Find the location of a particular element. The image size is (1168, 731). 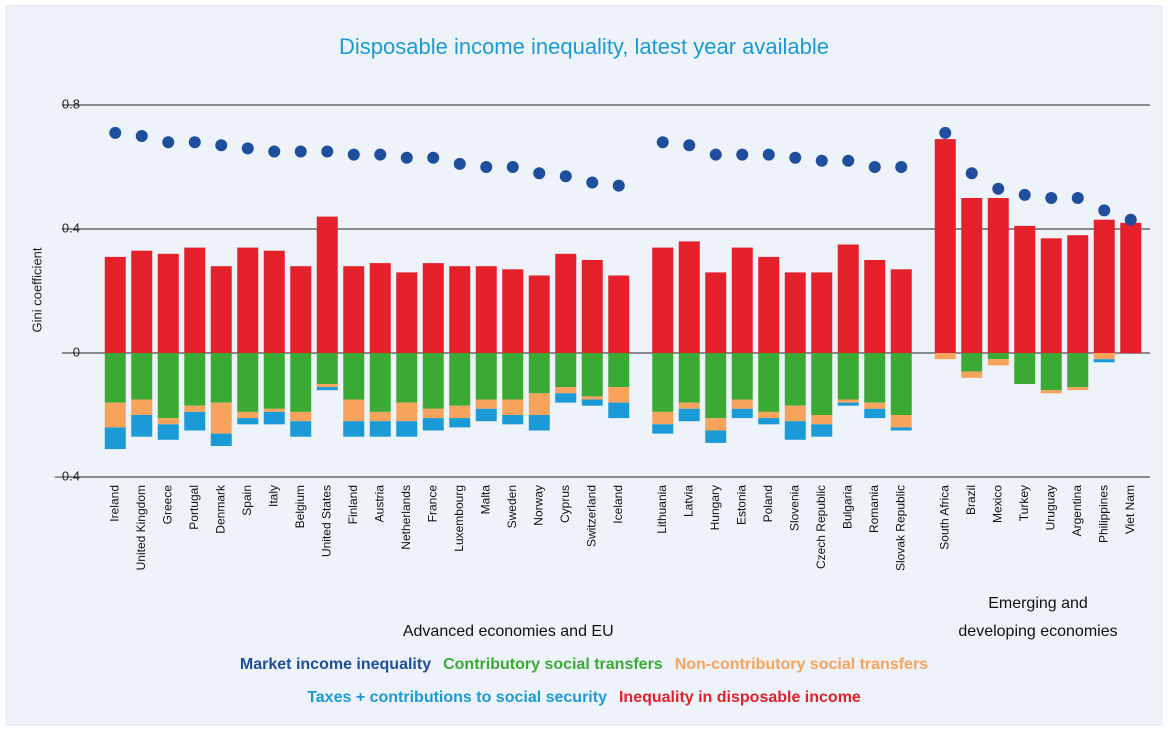

x-tick-label: Mexico is located at coordinates (997, 504).